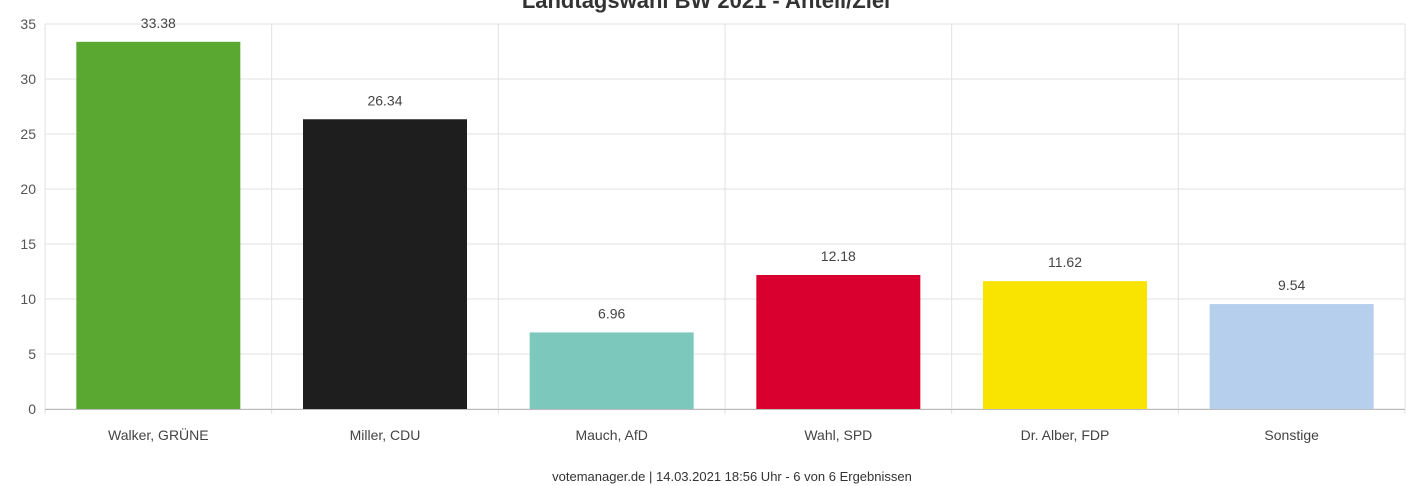 Image resolution: width=1412 pixels, height=486 pixels. What do you see at coordinates (611, 435) in the screenshot?
I see `x-tick-label: Mauch, AfD` at bounding box center [611, 435].